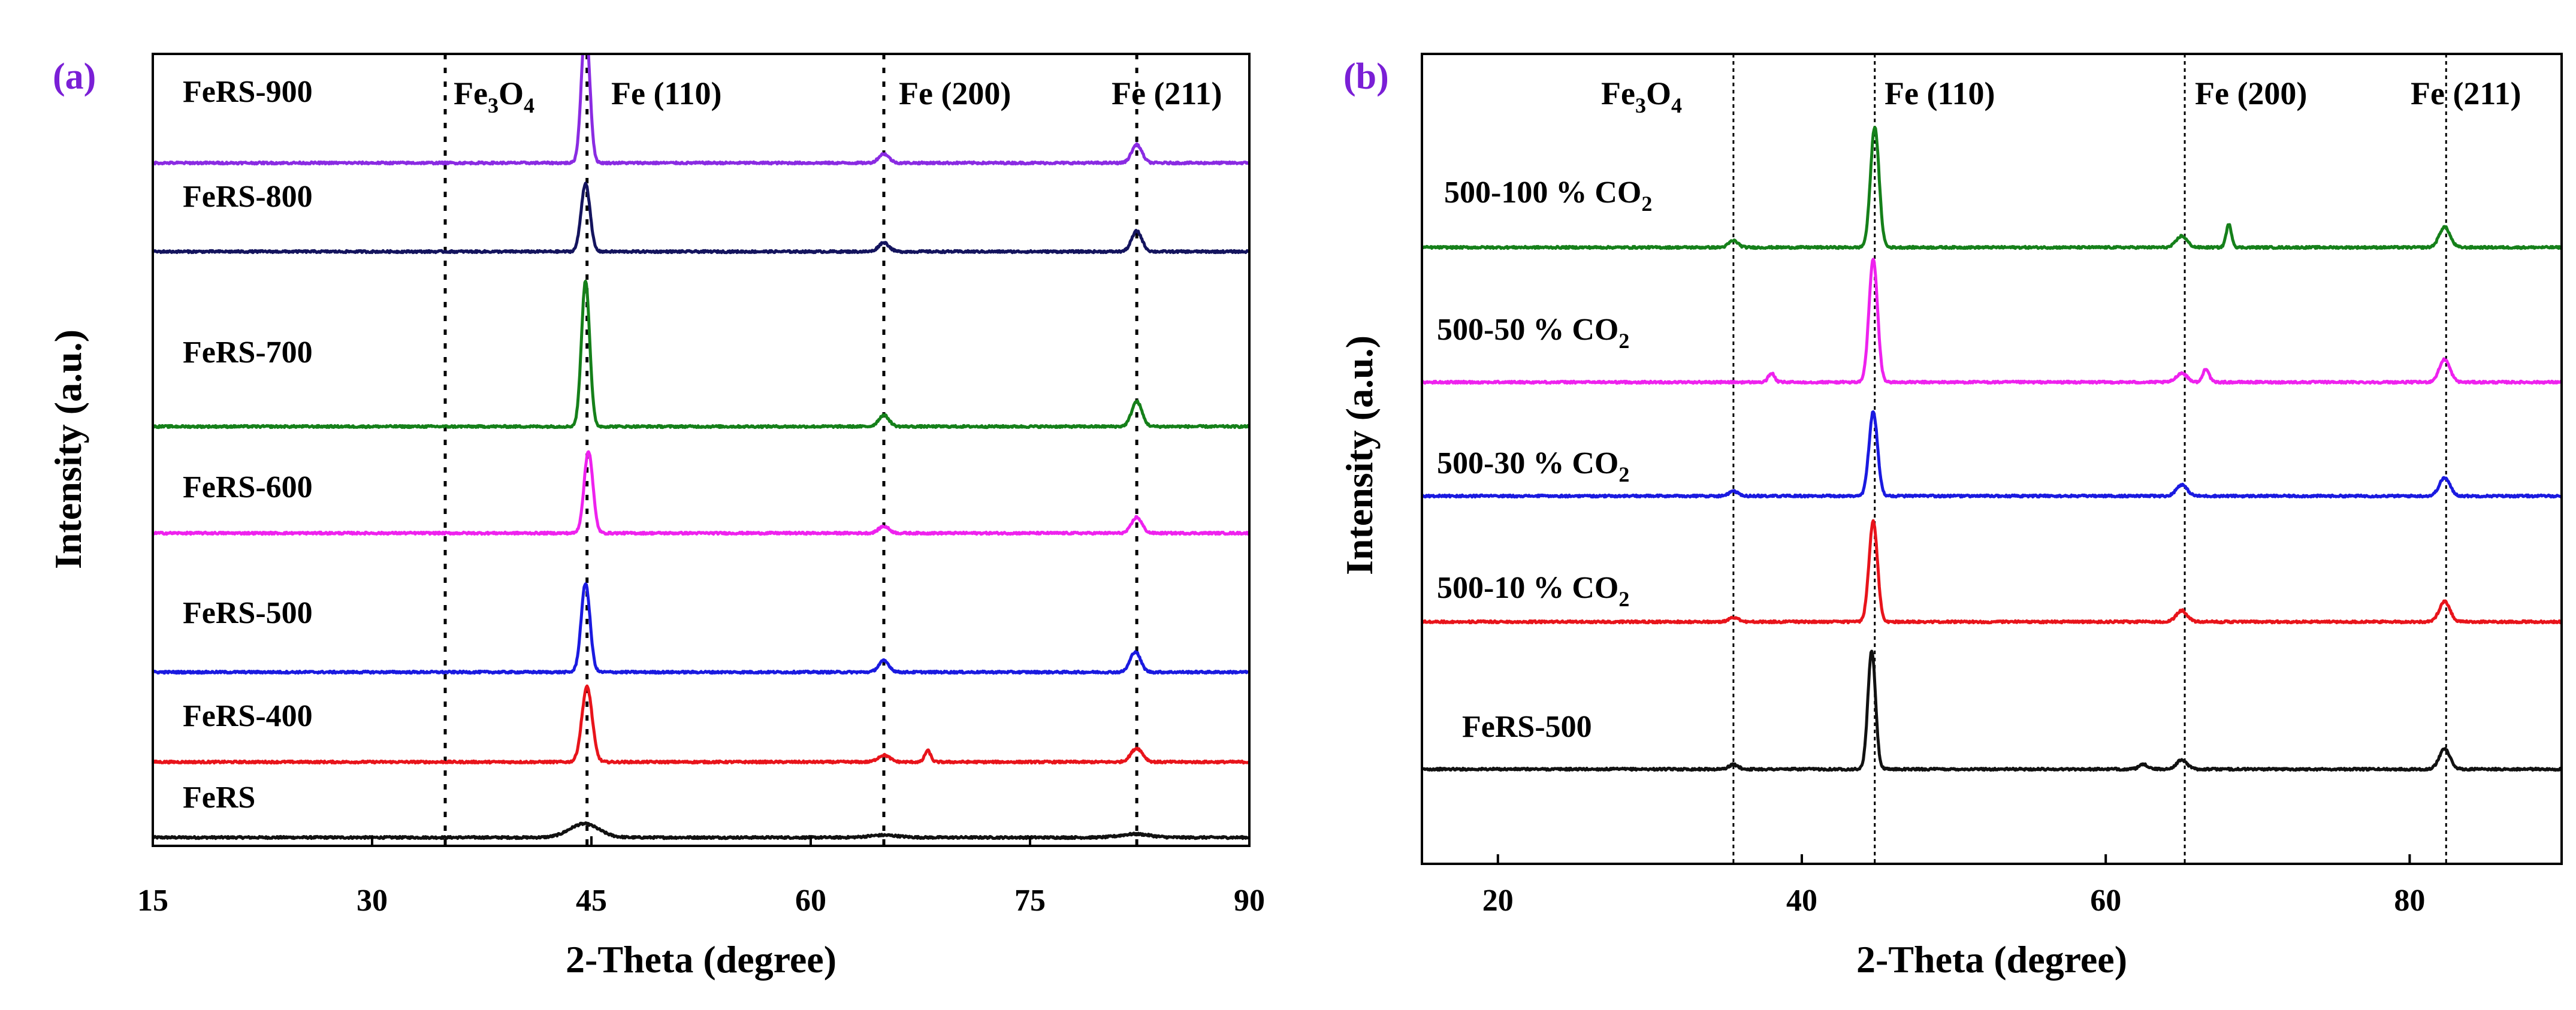 The width and height of the screenshot is (2576, 1010). What do you see at coordinates (248, 716) in the screenshot?
I see `series-label-fers-400: FeRS-400` at bounding box center [248, 716].